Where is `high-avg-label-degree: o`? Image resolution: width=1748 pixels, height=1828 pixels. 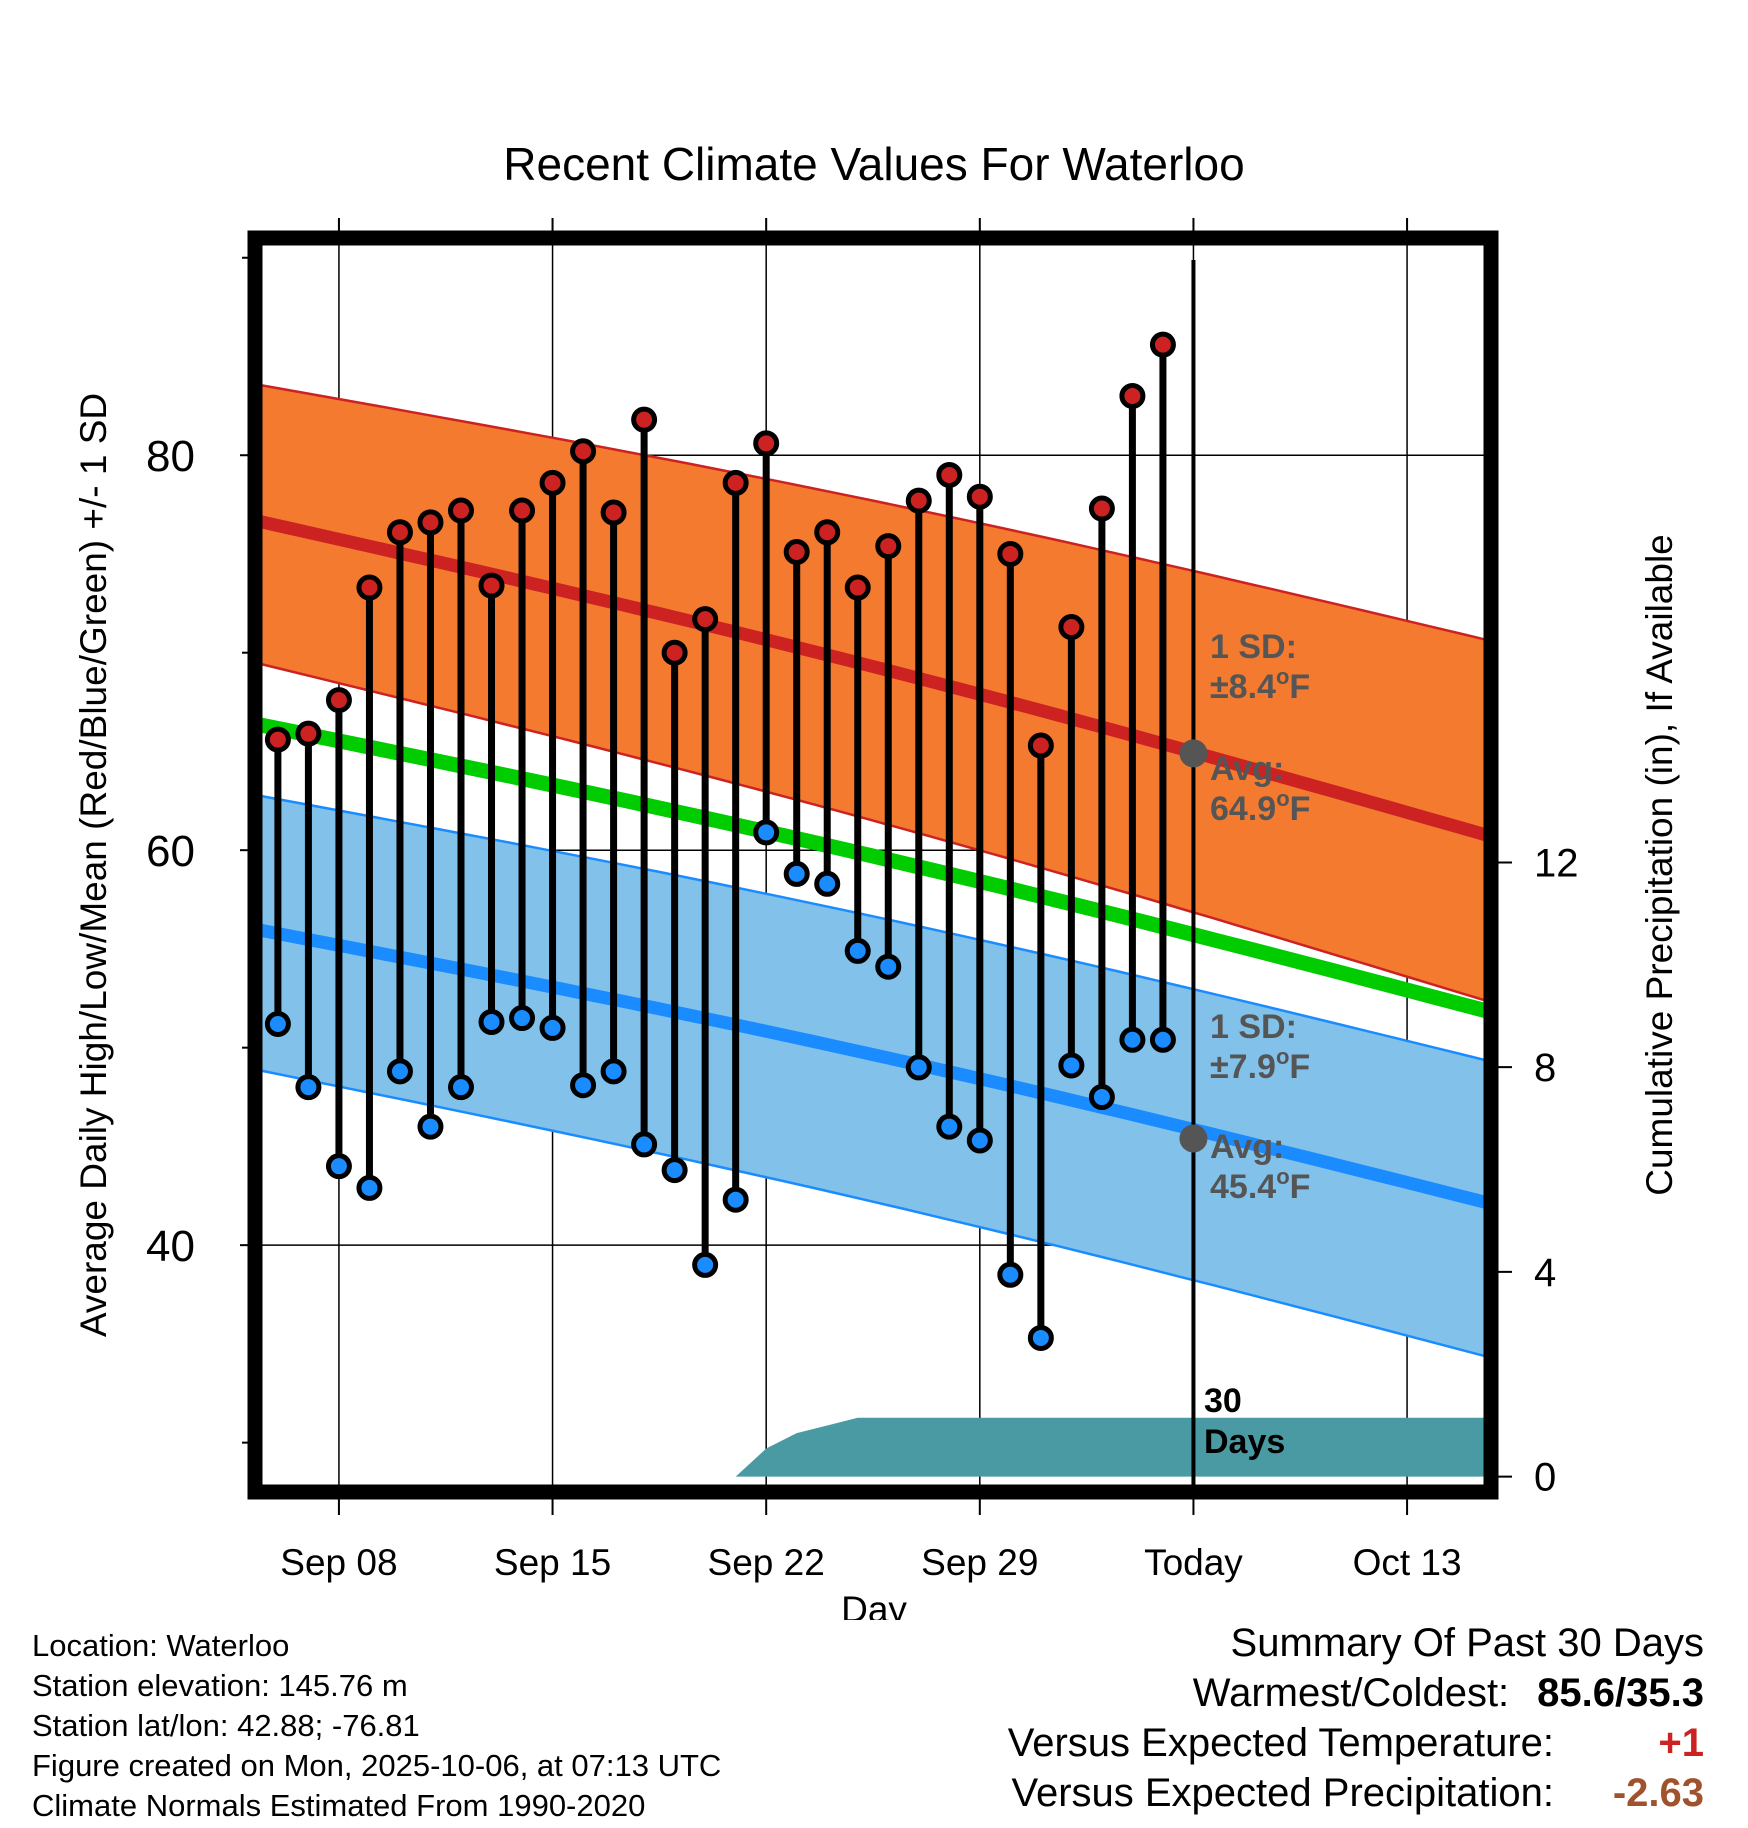
high-avg-label-degree: o is located at coordinates (1282, 798).